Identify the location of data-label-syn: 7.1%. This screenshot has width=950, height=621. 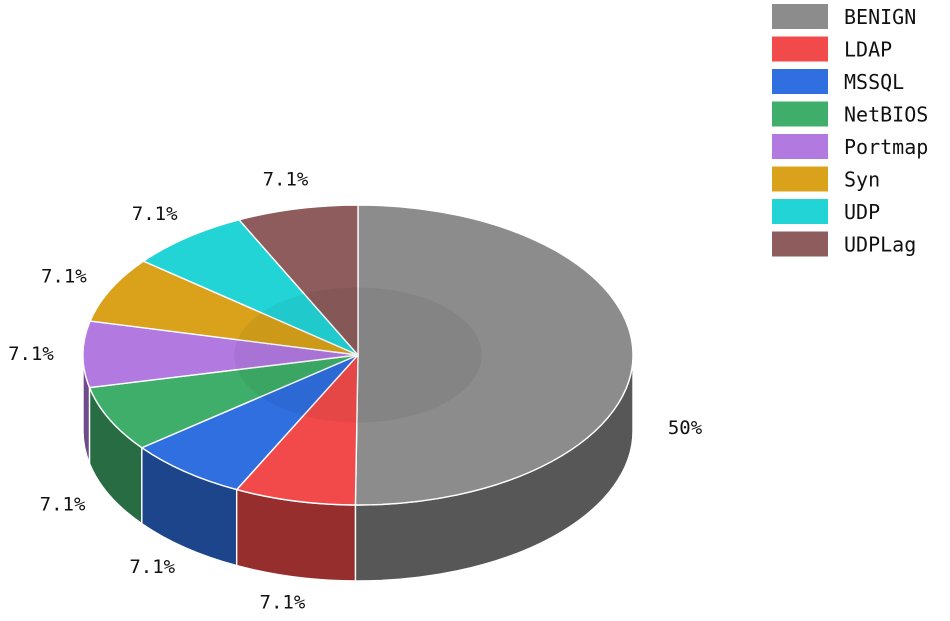
(64, 276).